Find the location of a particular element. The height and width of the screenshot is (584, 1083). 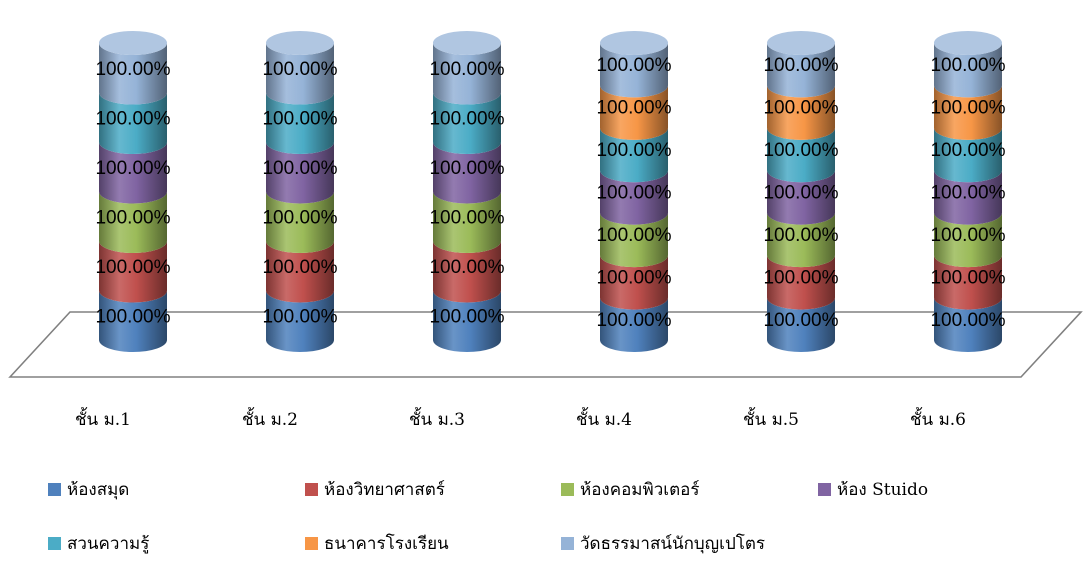

legend-label-science-room: ห้องวิทยาศาสตร์ is located at coordinates (384, 489).